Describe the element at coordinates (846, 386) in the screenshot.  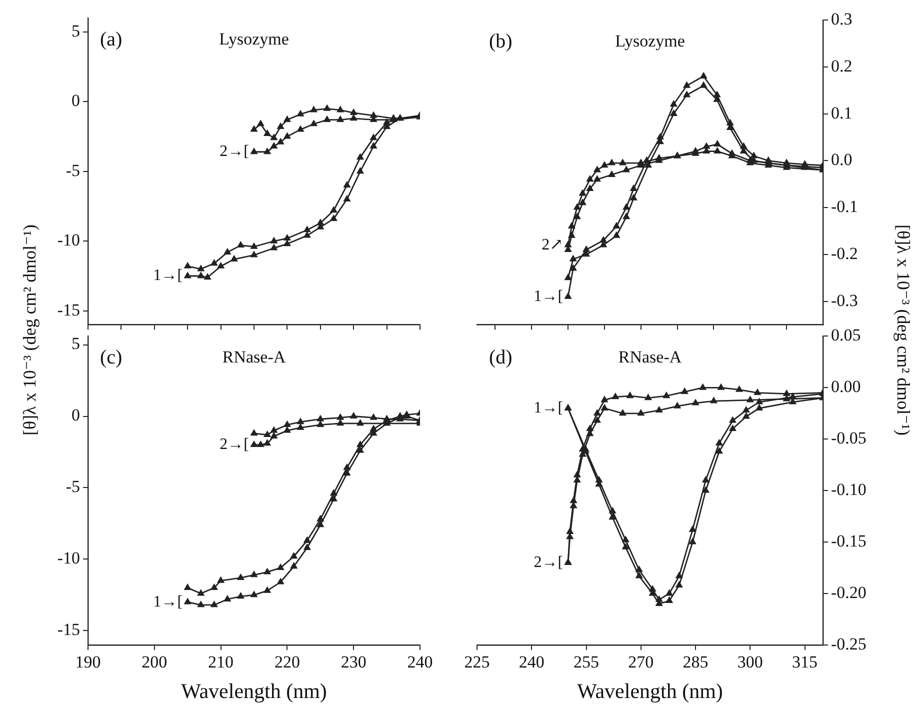
I see `y-tick-label: 0.00` at that location.